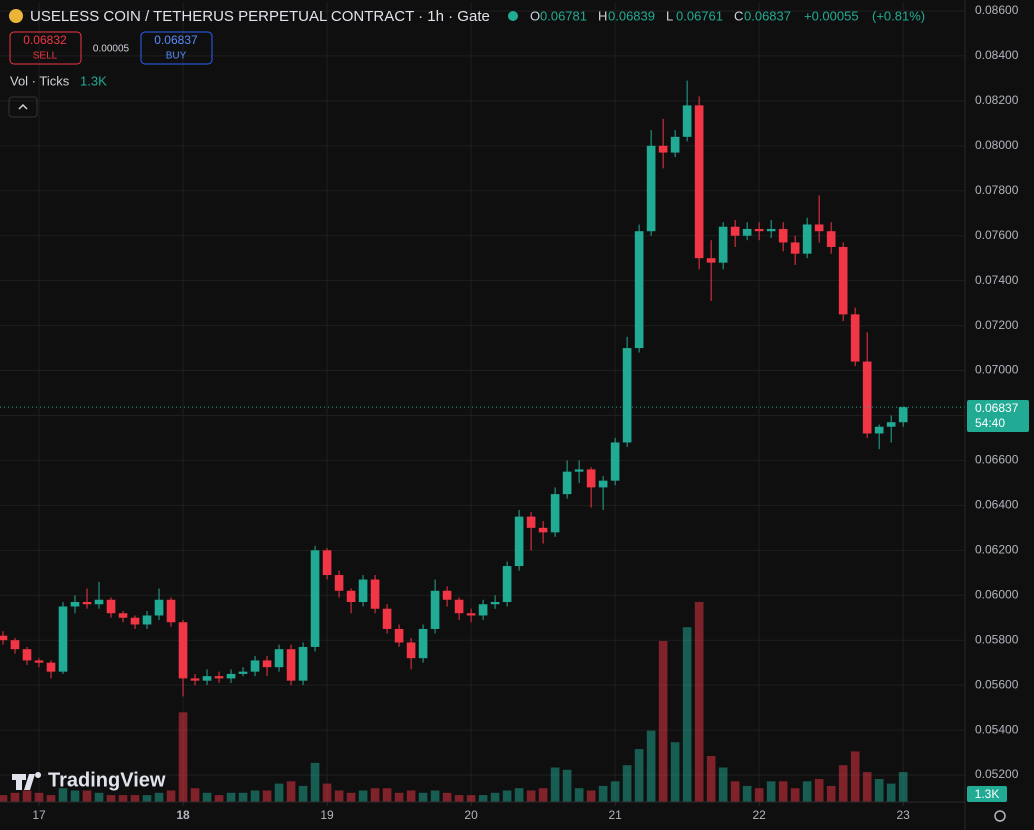  Describe the element at coordinates (699, 15) in the screenshot. I see `ohlc-value: 0.06761` at that location.